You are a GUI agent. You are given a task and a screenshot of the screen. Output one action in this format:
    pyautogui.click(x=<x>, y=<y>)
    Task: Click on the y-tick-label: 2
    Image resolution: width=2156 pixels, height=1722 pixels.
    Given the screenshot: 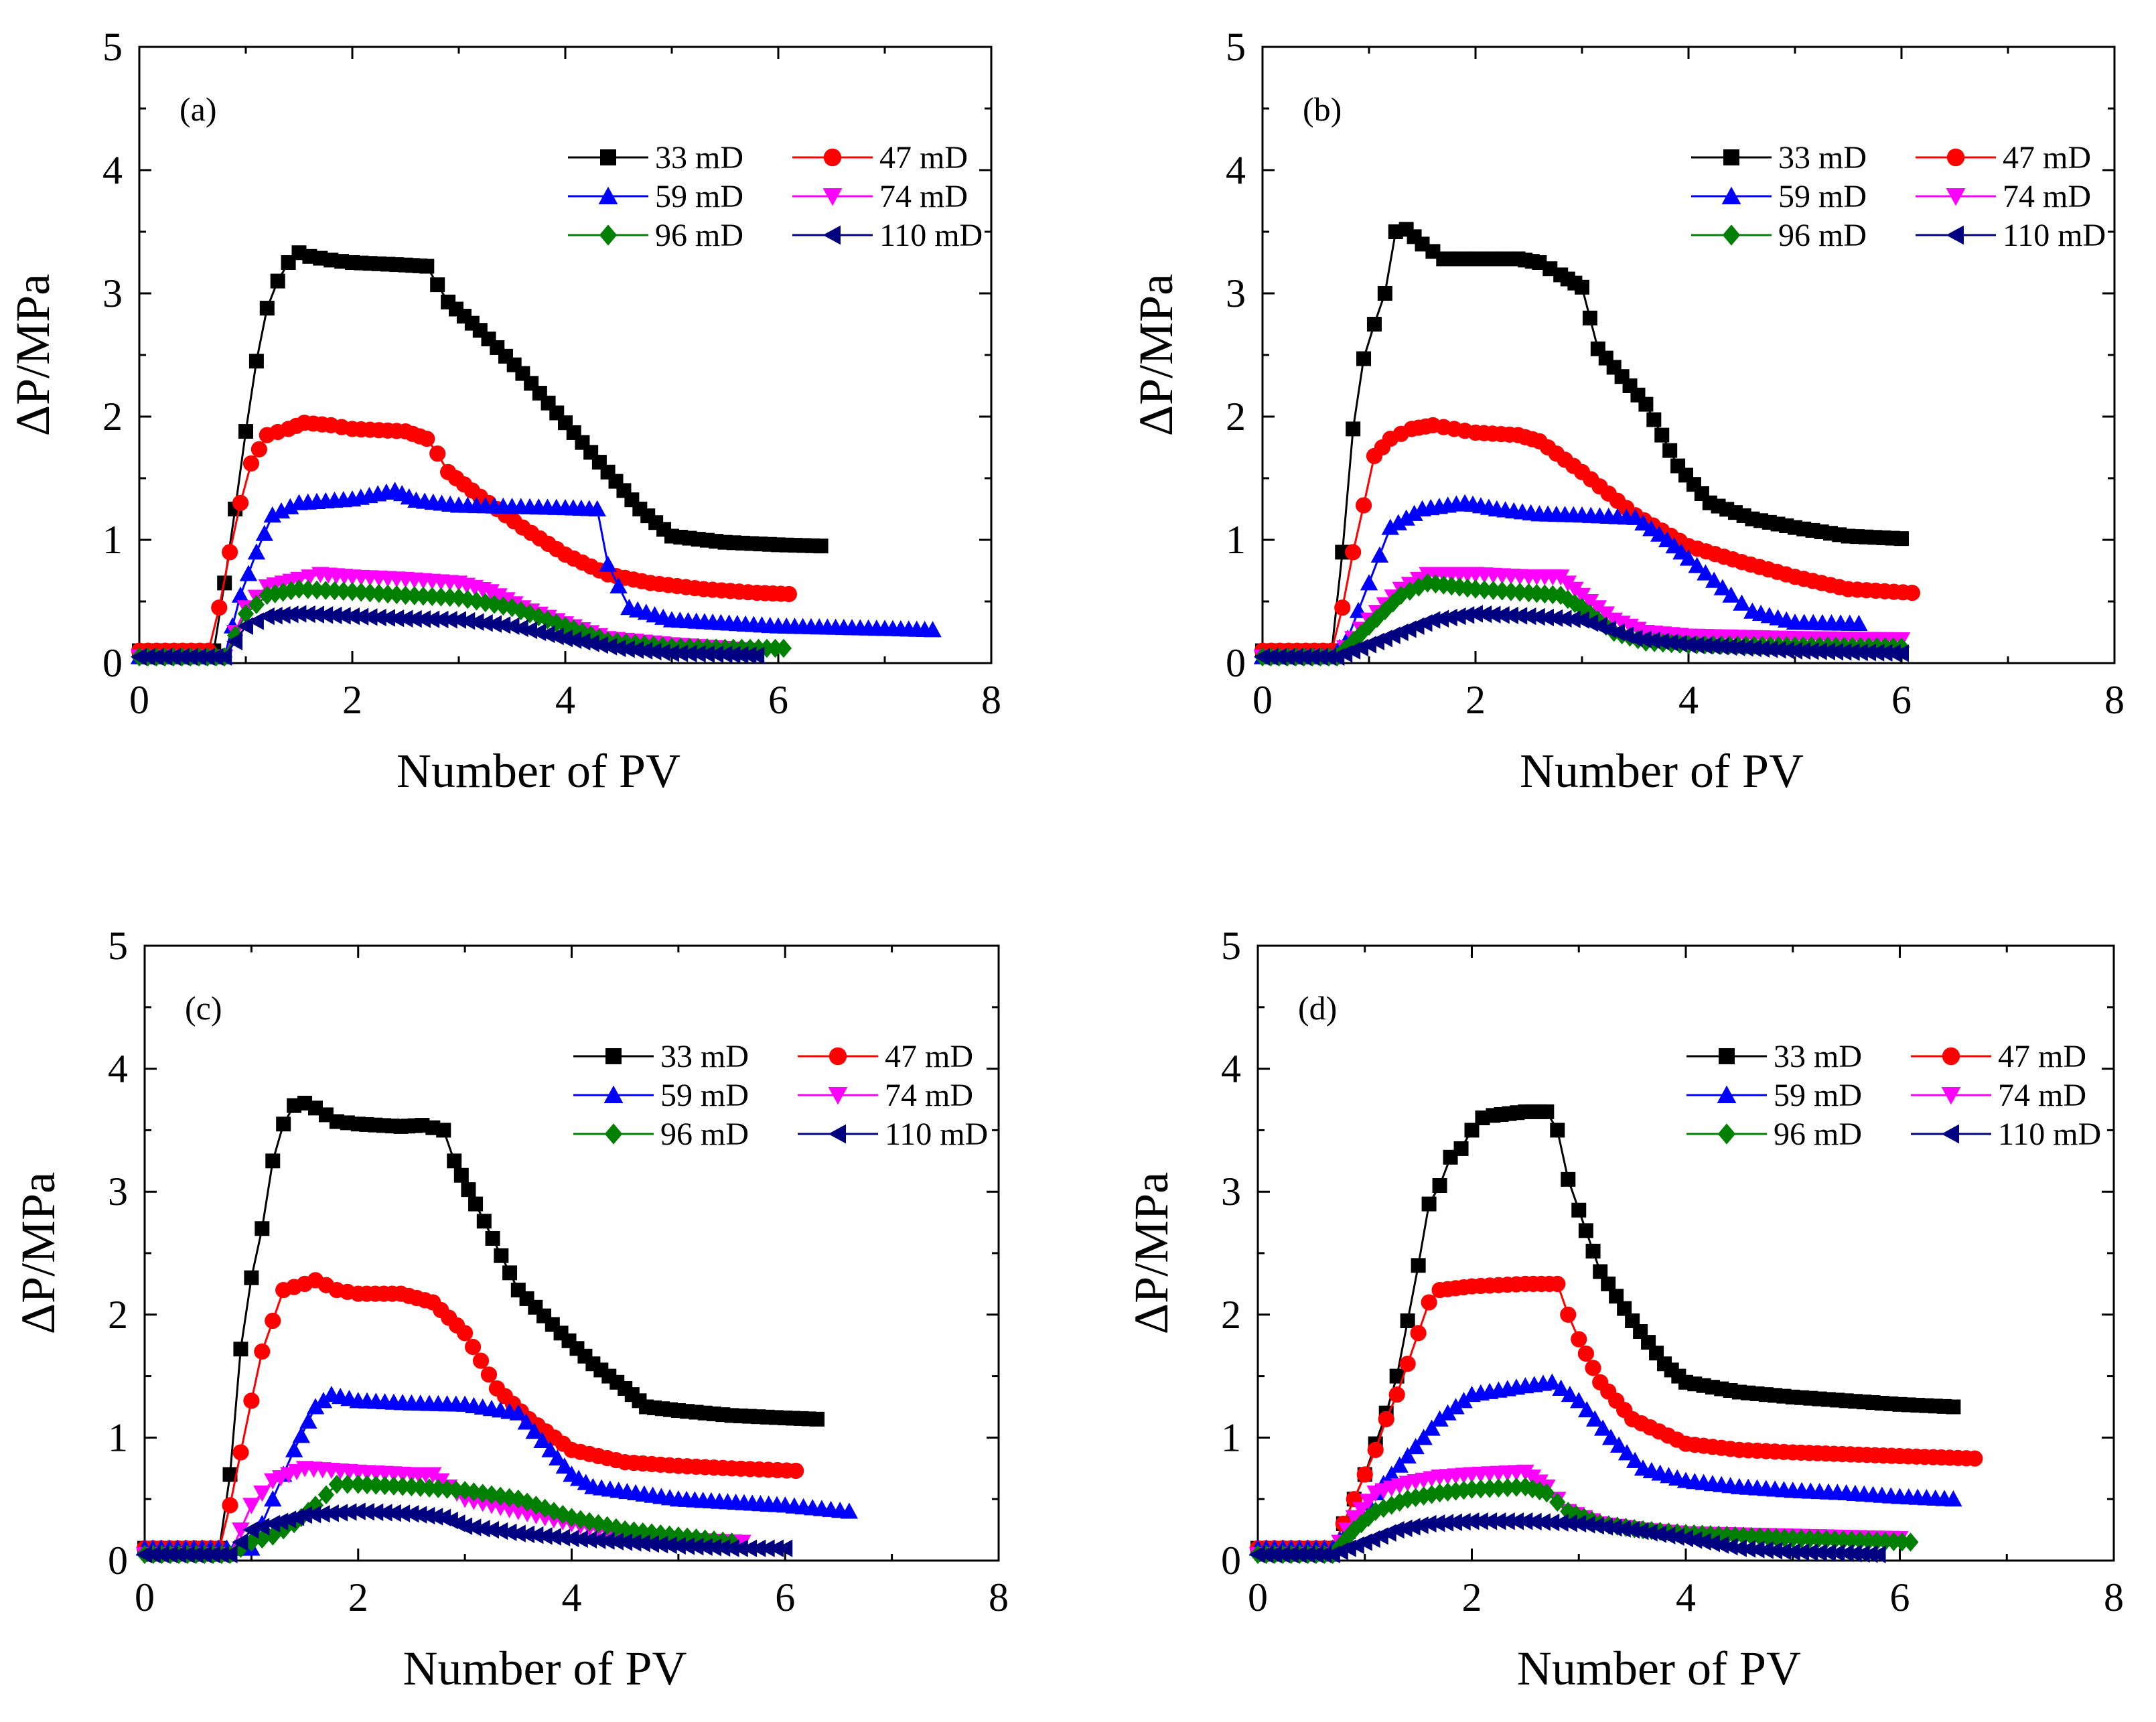 What is the action you would take?
    pyautogui.click(x=1236, y=416)
    